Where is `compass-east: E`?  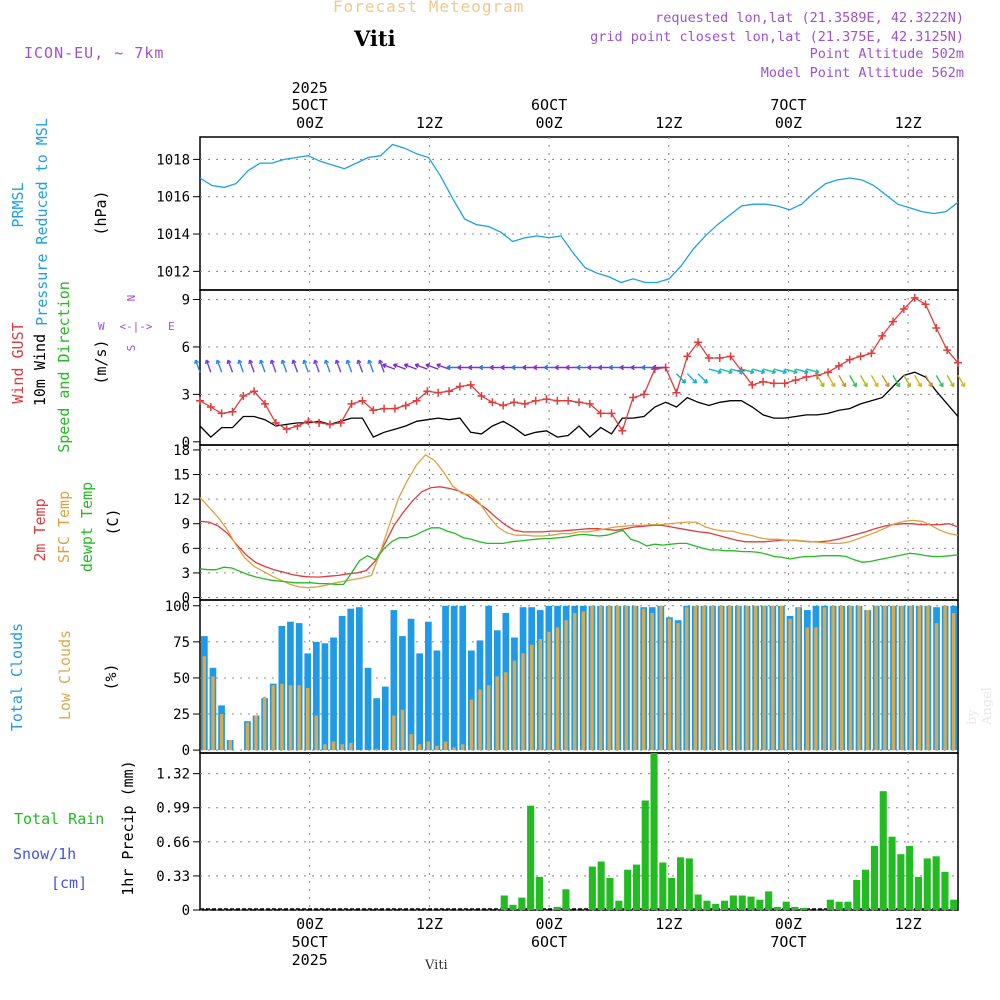
compass-east: E is located at coordinates (171, 326).